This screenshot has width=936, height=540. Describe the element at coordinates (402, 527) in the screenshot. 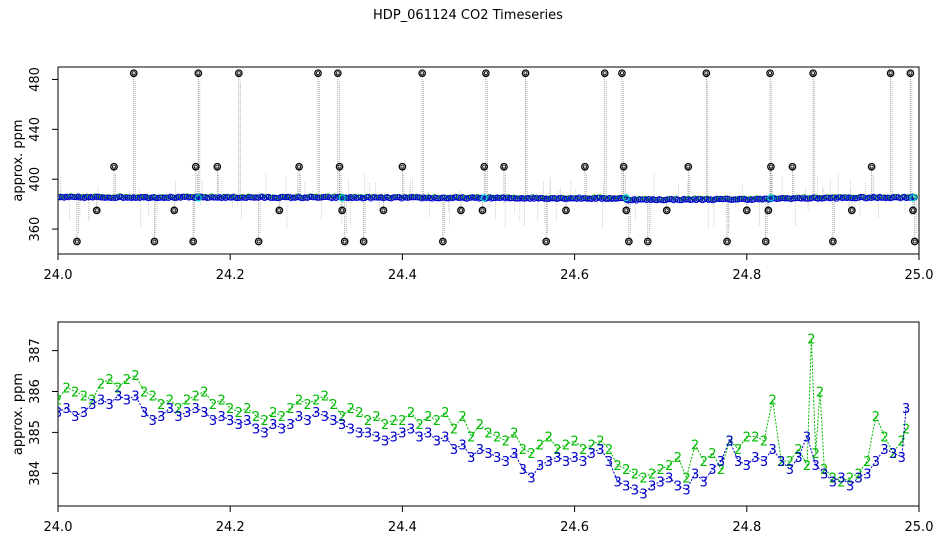

I see `bottom-x-tick-label: 24.4` at that location.